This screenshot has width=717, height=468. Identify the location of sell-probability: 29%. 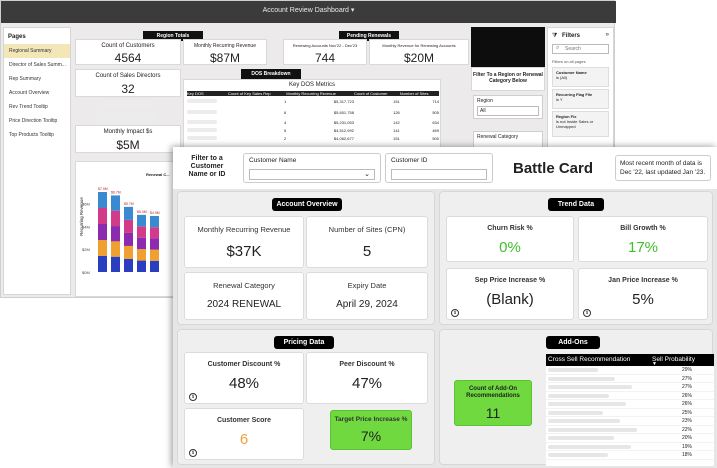
(687, 370).